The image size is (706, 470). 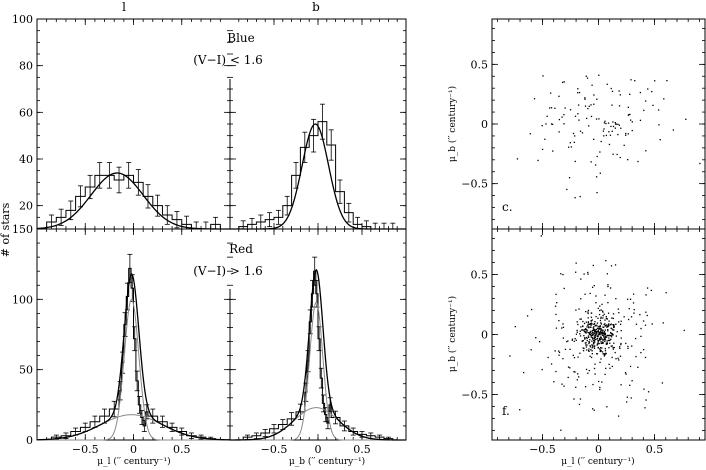 I want to click on hist-b-xlabel: μ_b (′′ century⁻¹), so click(x=327, y=461).